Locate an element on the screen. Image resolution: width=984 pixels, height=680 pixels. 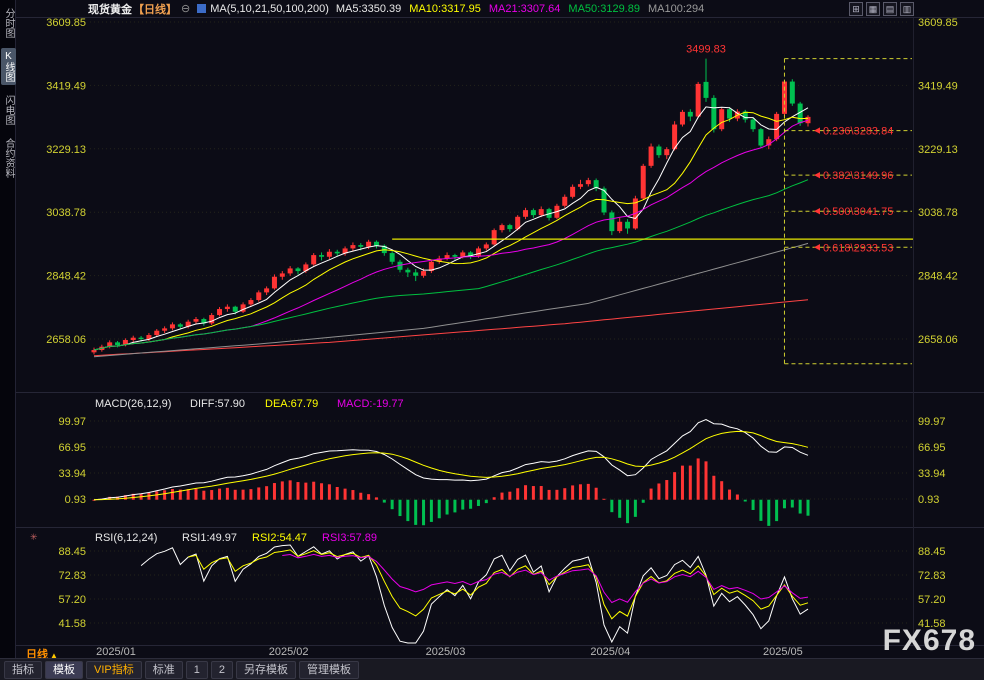
layout-rows-icon: ▤ is located at coordinates (890, 9).